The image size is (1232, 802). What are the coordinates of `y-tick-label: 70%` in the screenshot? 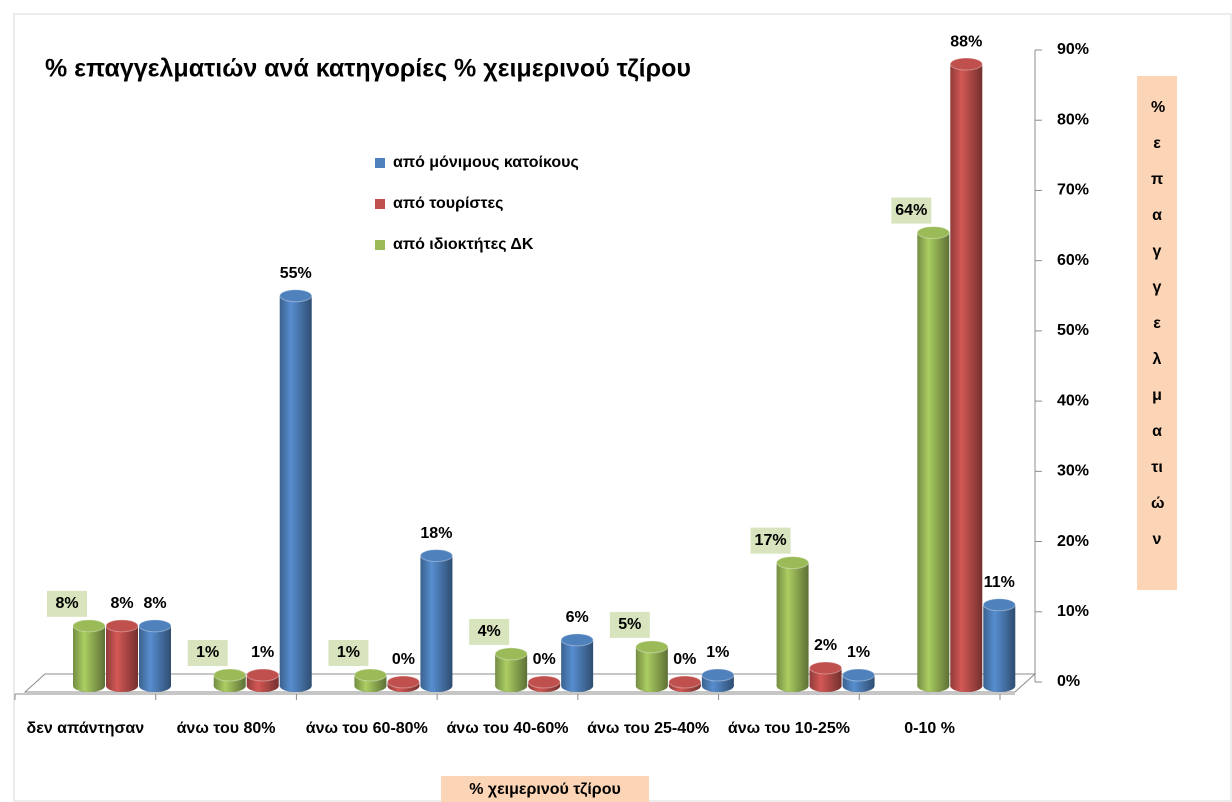 It's located at (1073, 190).